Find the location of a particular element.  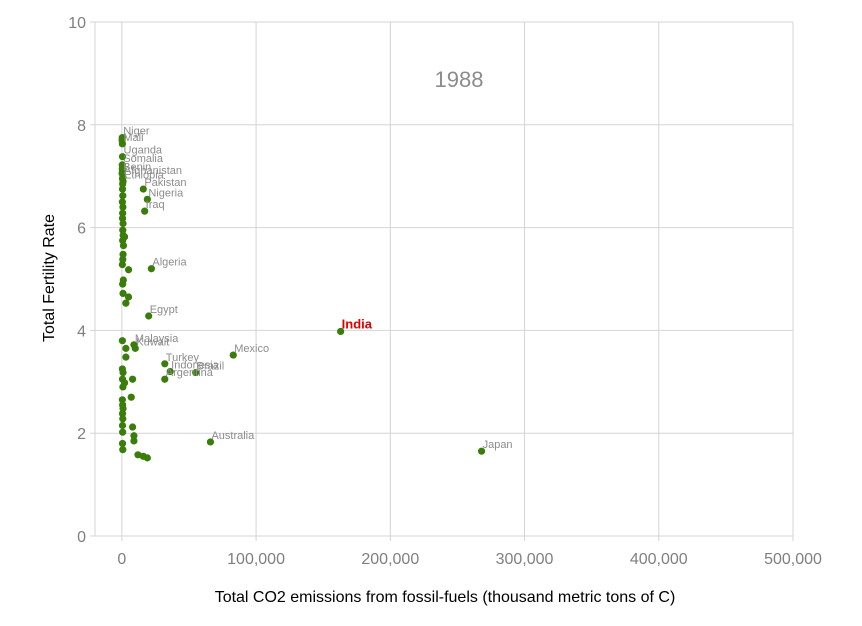

point-label-pakistan: Pakistan is located at coordinates (165, 183).